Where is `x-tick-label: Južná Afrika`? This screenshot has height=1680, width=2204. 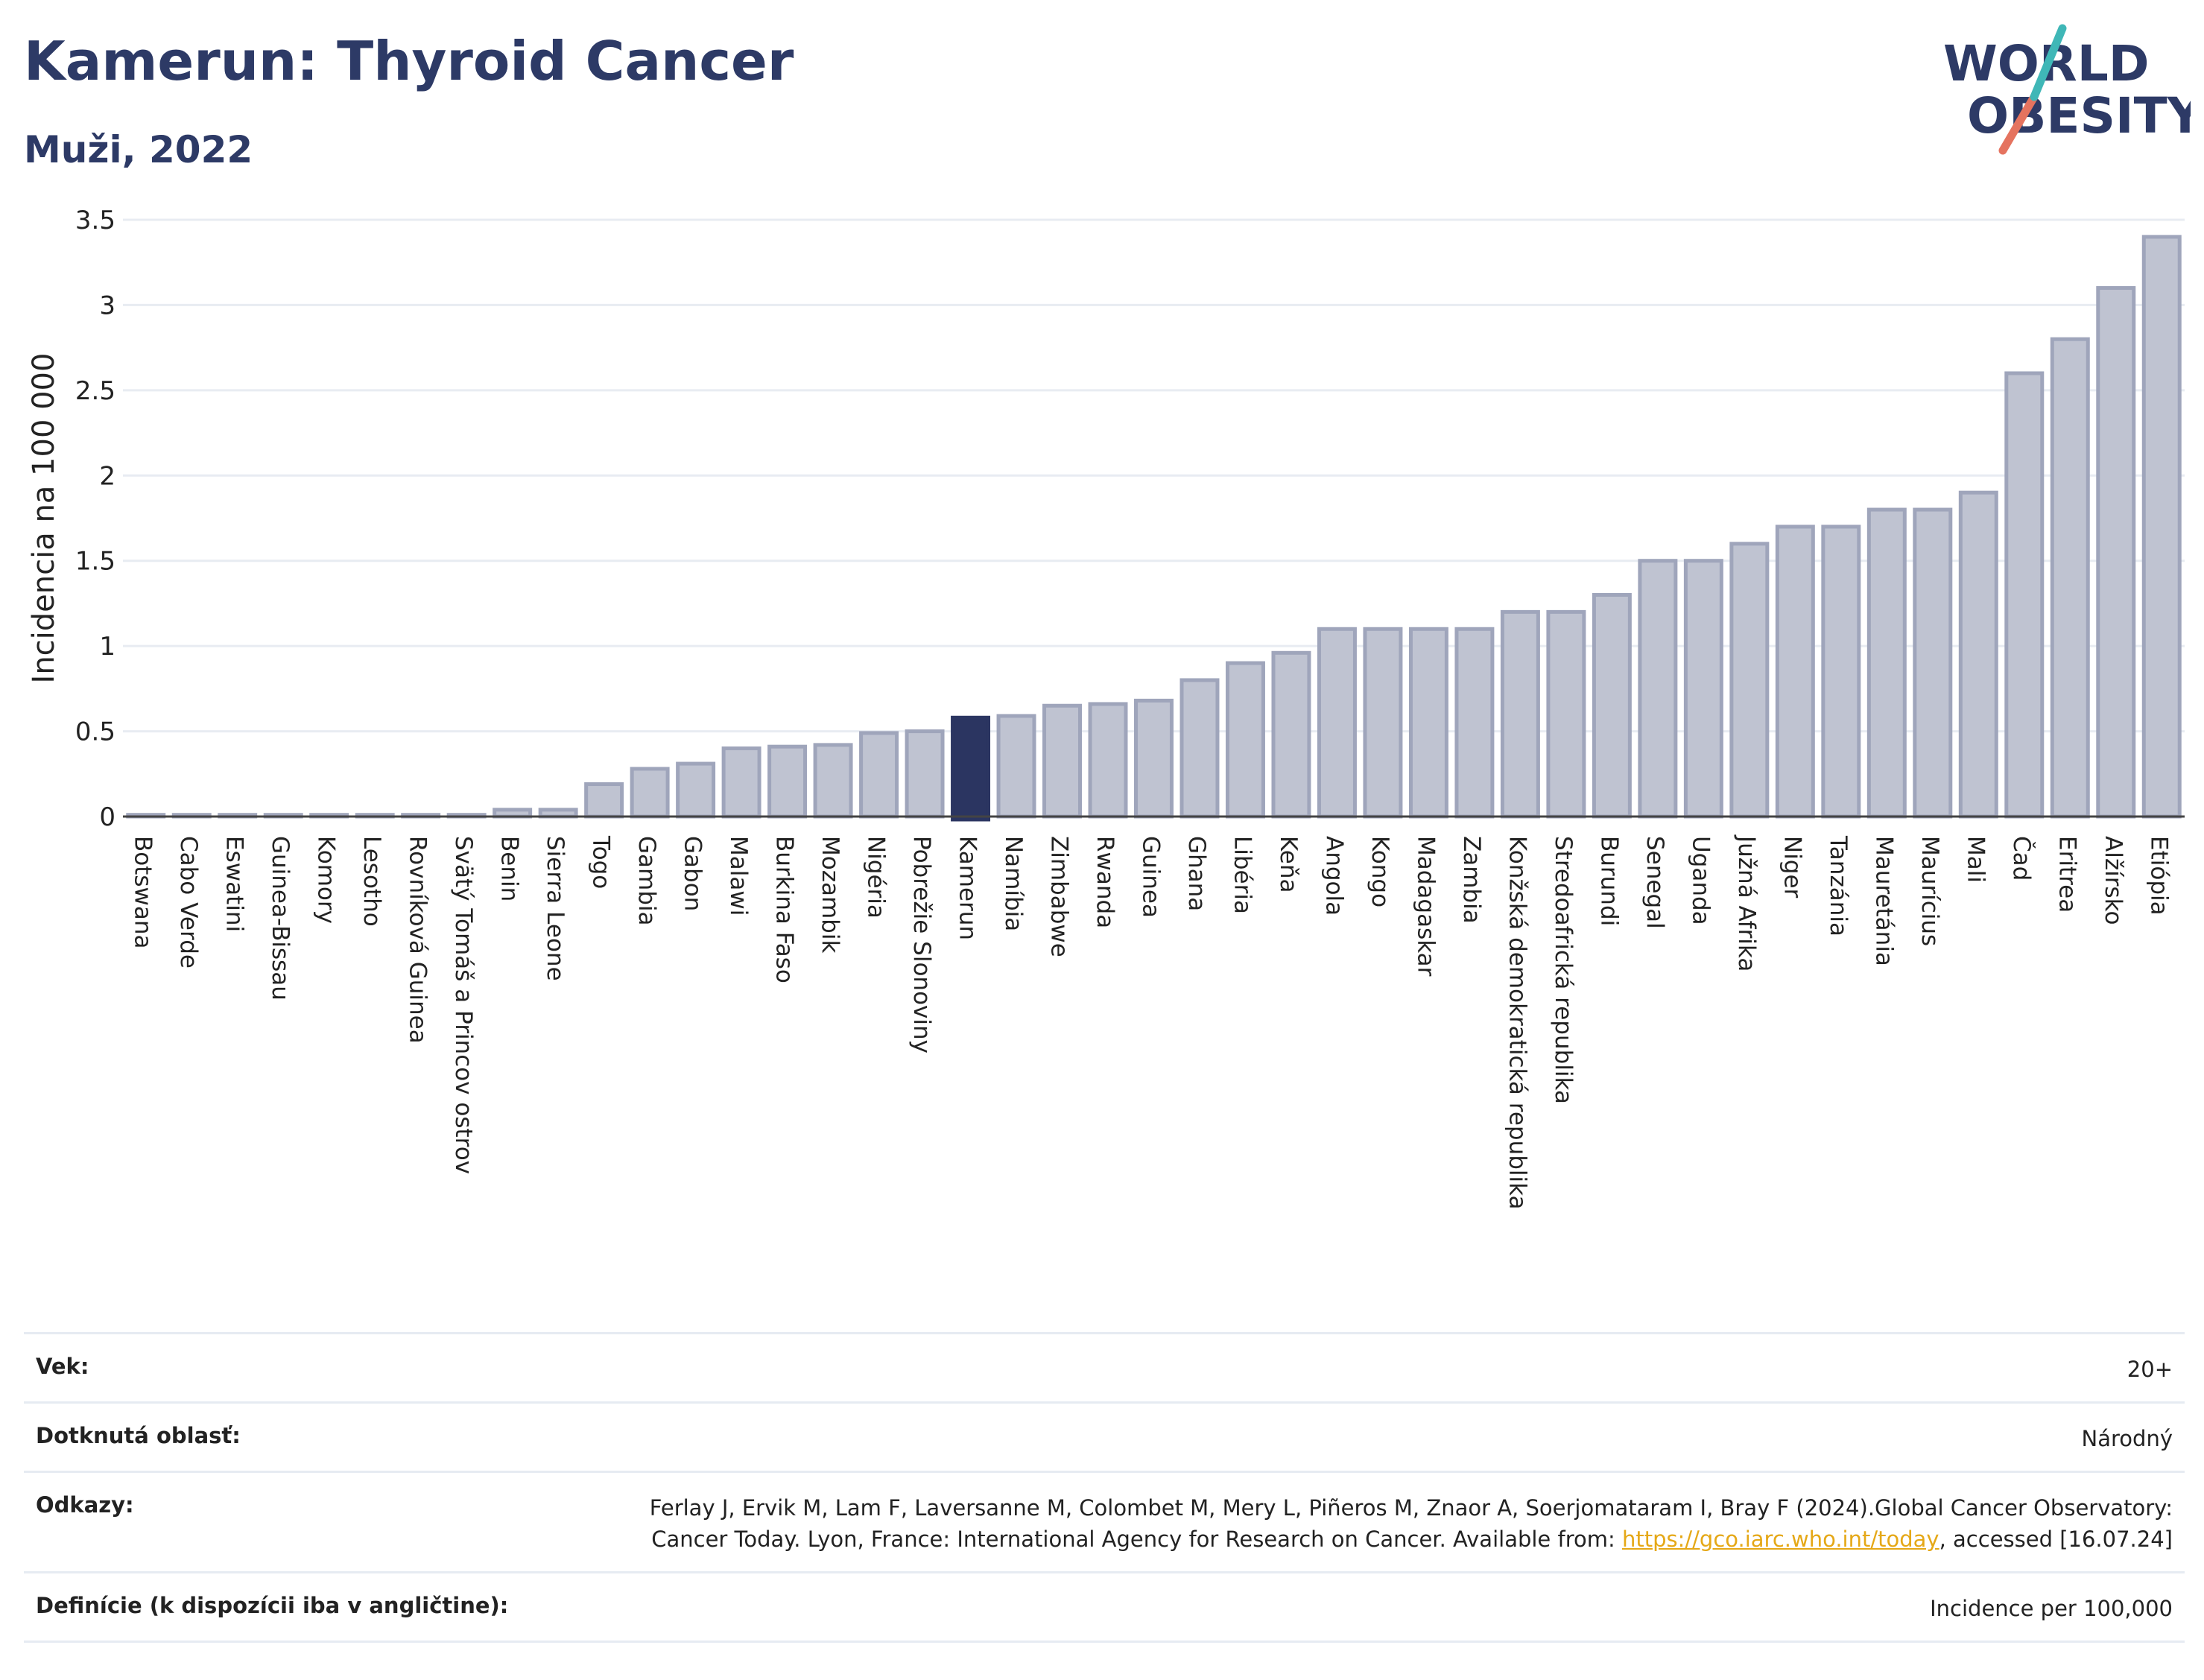 x-tick-label: Južná Afrika is located at coordinates (1746, 902).